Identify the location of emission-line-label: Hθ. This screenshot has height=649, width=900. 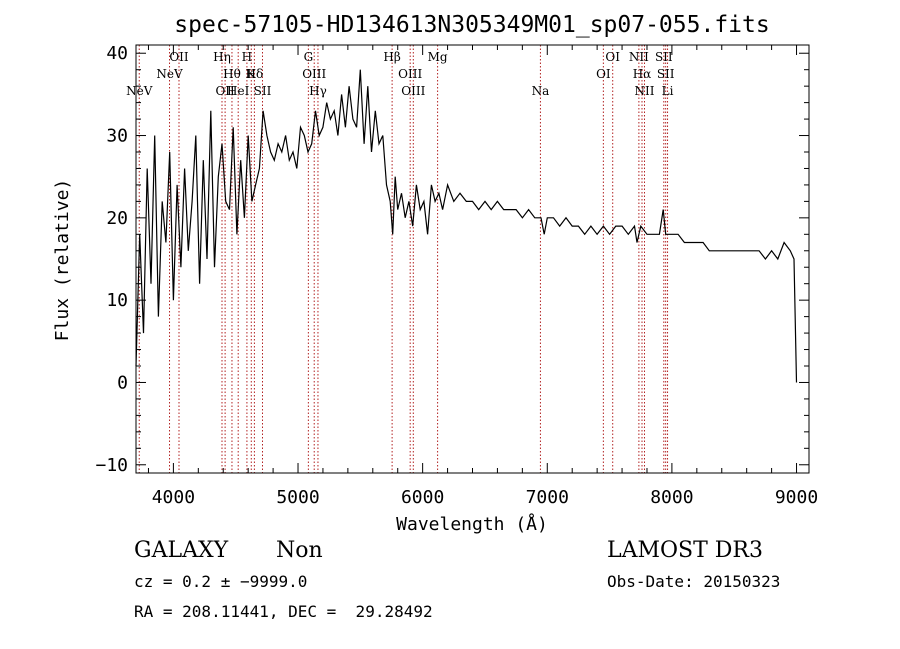
(232, 74).